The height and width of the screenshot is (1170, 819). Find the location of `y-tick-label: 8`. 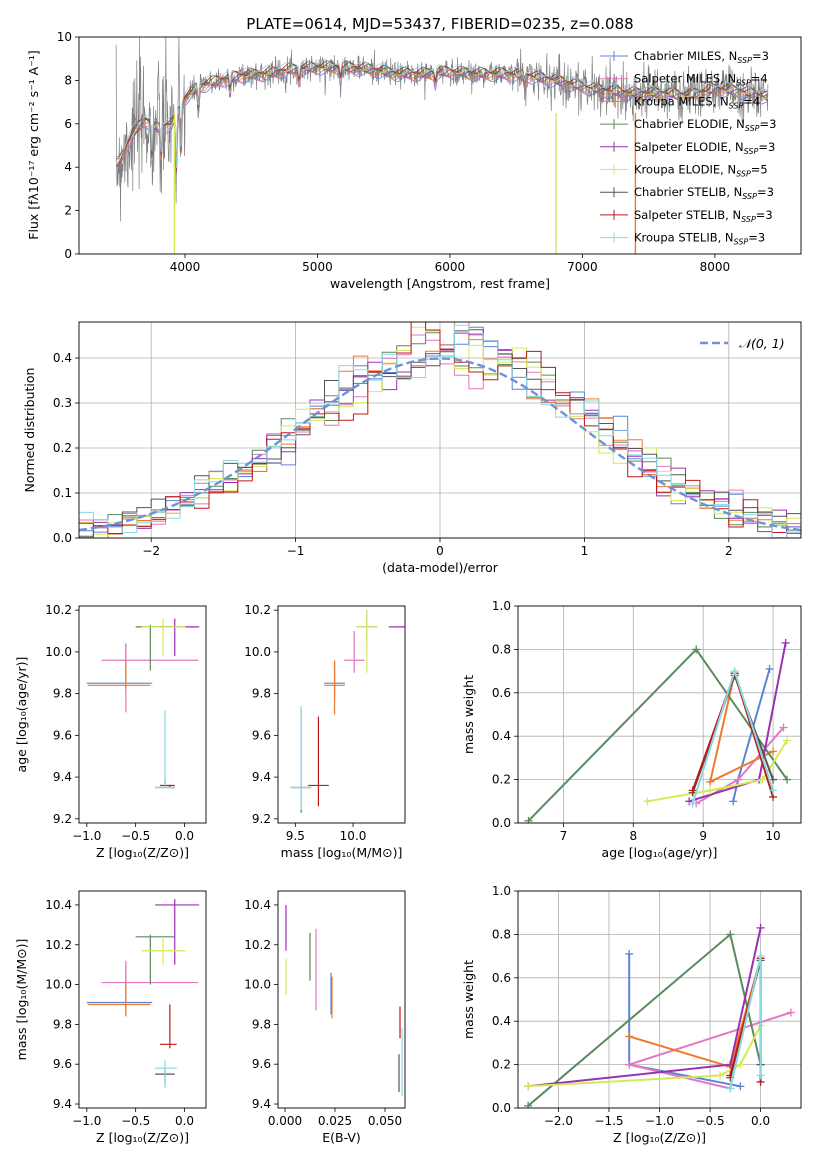

y-tick-label: 8 is located at coordinates (68, 80).